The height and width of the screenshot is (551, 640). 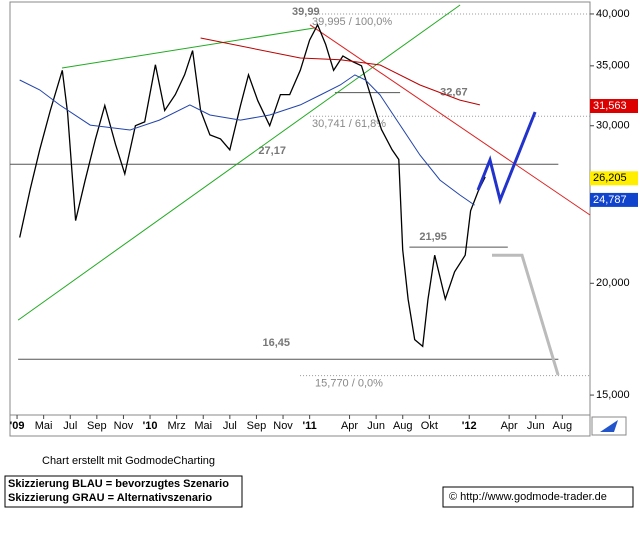 I want to click on y-tick-label: 35,000, so click(x=613, y=66).